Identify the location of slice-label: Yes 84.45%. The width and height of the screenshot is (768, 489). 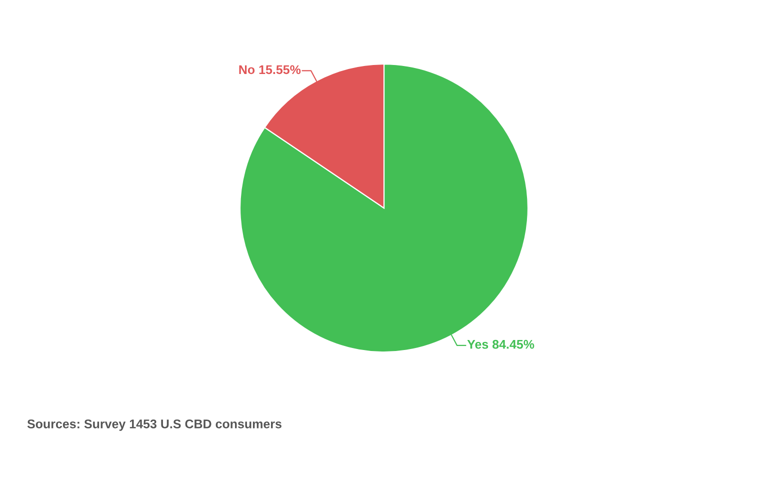
(500, 344).